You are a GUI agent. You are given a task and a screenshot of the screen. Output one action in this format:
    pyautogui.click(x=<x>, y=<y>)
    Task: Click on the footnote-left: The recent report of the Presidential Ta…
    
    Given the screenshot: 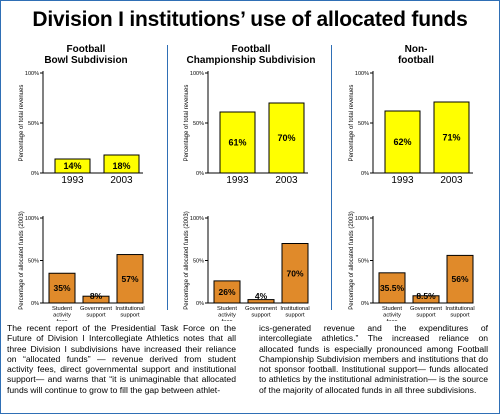 What is the action you would take?
    pyautogui.click(x=121, y=359)
    